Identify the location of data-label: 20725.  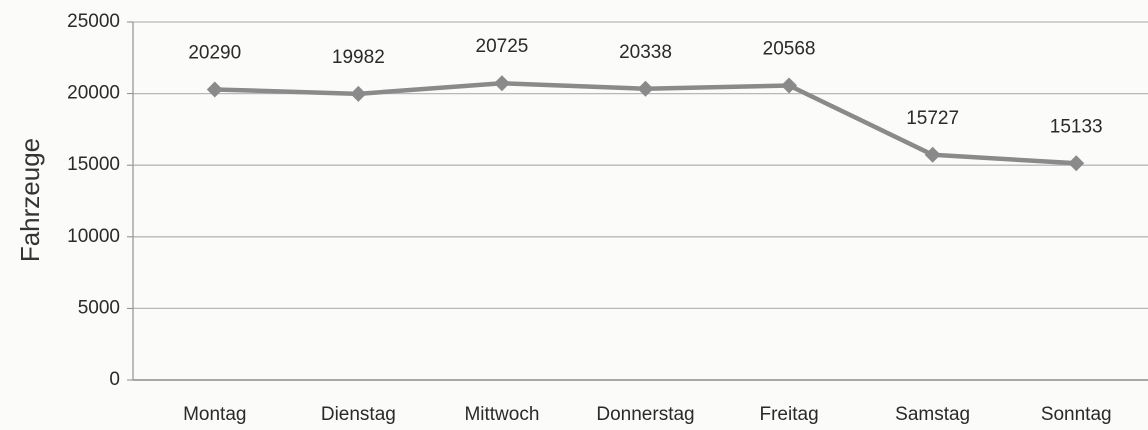
(502, 46).